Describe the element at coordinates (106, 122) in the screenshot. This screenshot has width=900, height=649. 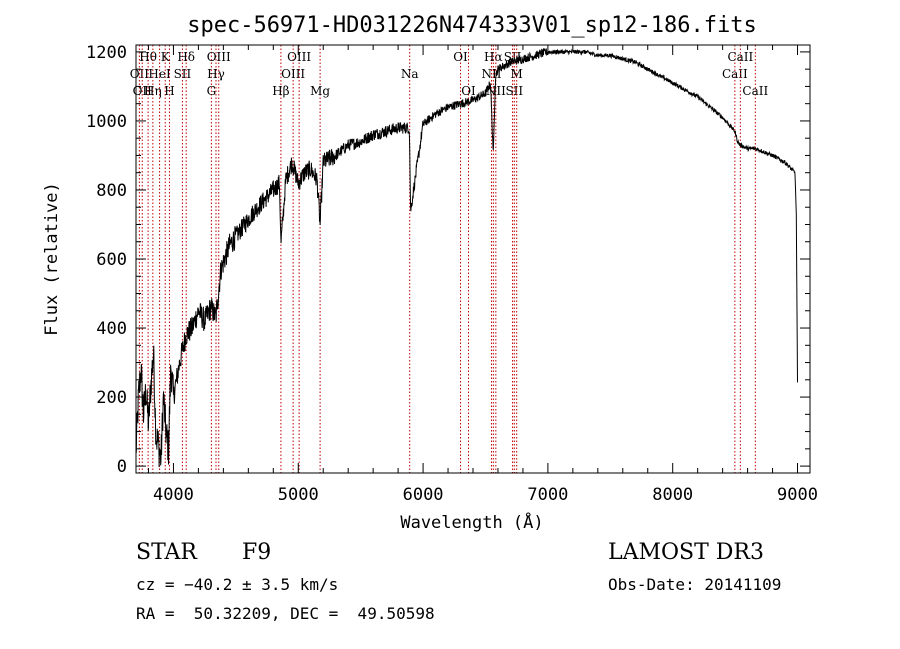
I see `y-tick-label: 1000` at that location.